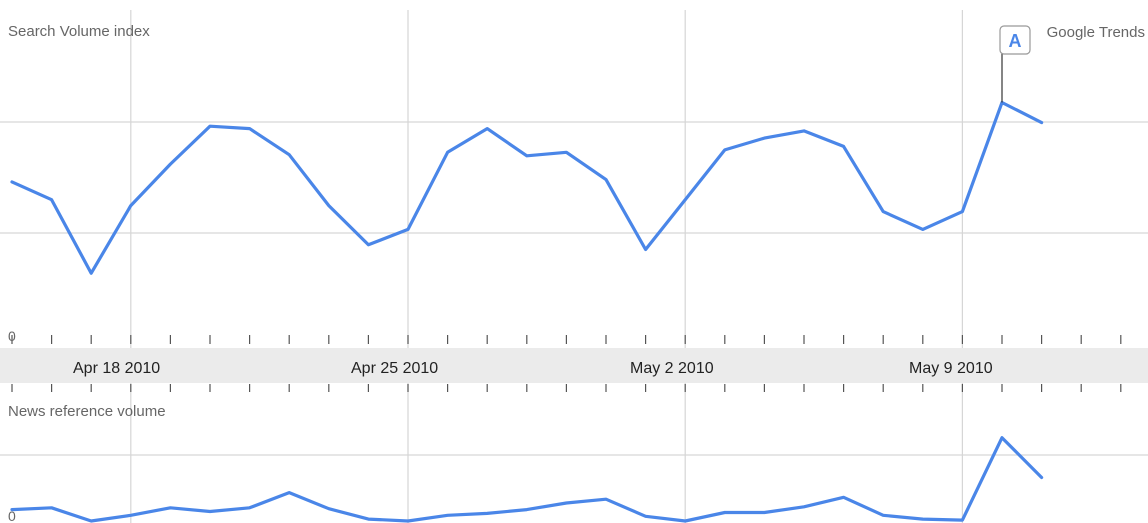 The image size is (1148, 523). What do you see at coordinates (116, 368) in the screenshot?
I see `x-tick-label: Apr 18 2010` at bounding box center [116, 368].